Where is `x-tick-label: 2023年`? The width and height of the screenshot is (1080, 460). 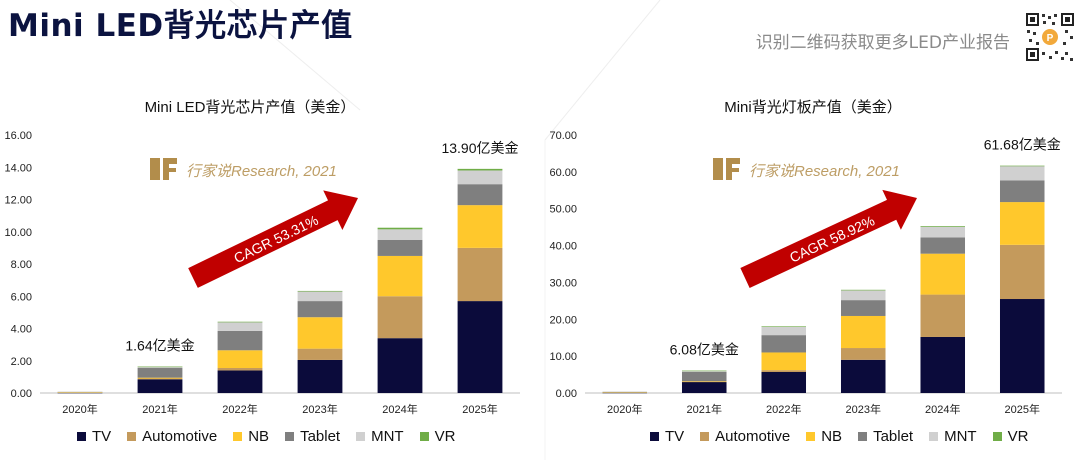
x-tick-label: 2023年 is located at coordinates (319, 409).